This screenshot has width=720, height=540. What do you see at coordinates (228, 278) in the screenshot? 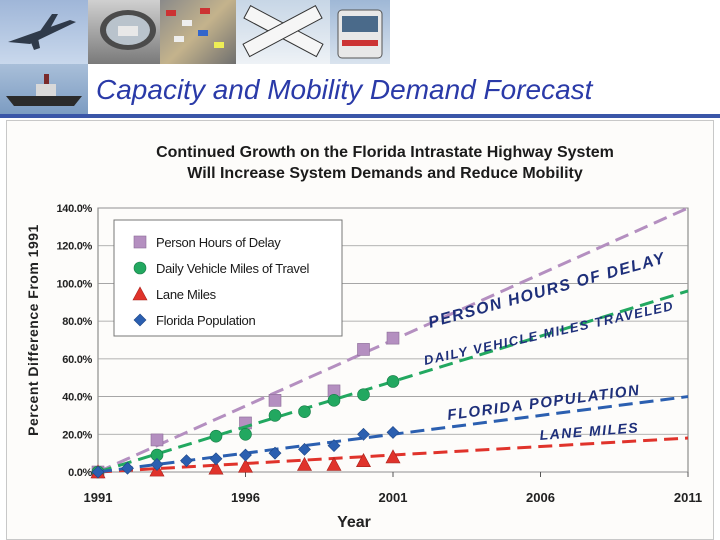
I see `legend-box` at bounding box center [228, 278].